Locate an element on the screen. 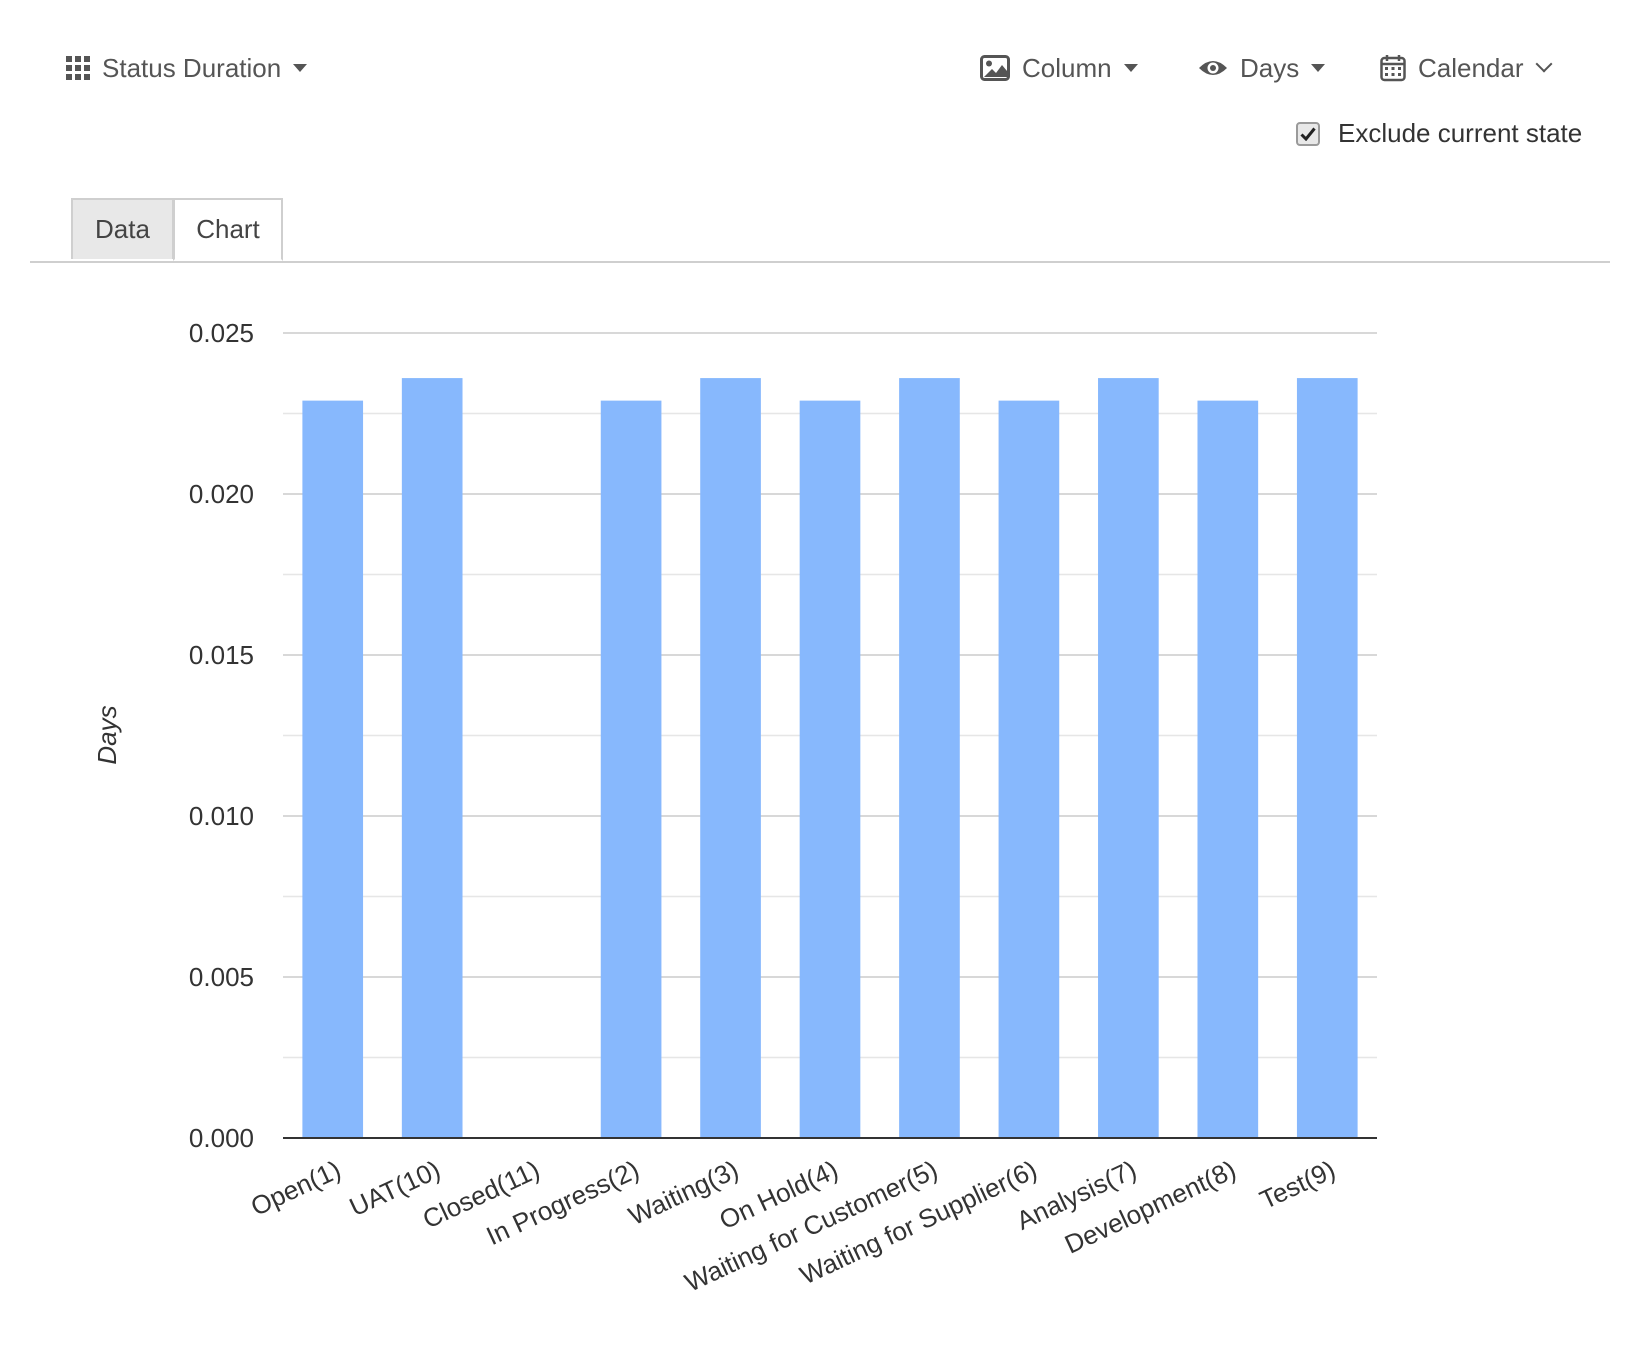 This screenshot has height=1345, width=1648. image-icon is located at coordinates (995, 68).